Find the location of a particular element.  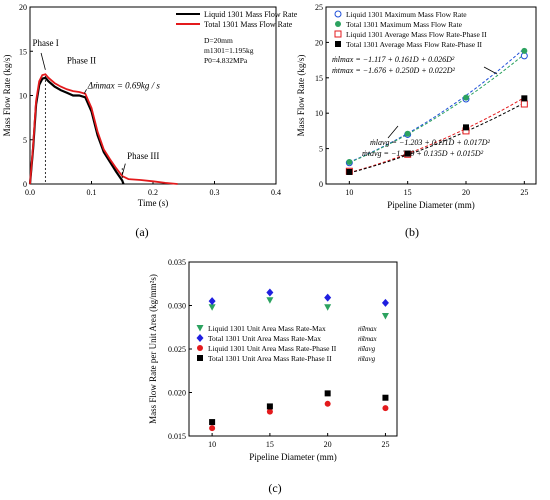

a-delta-annotation: Δṁmax = 0.69kg / s is located at coordinates (124, 85).